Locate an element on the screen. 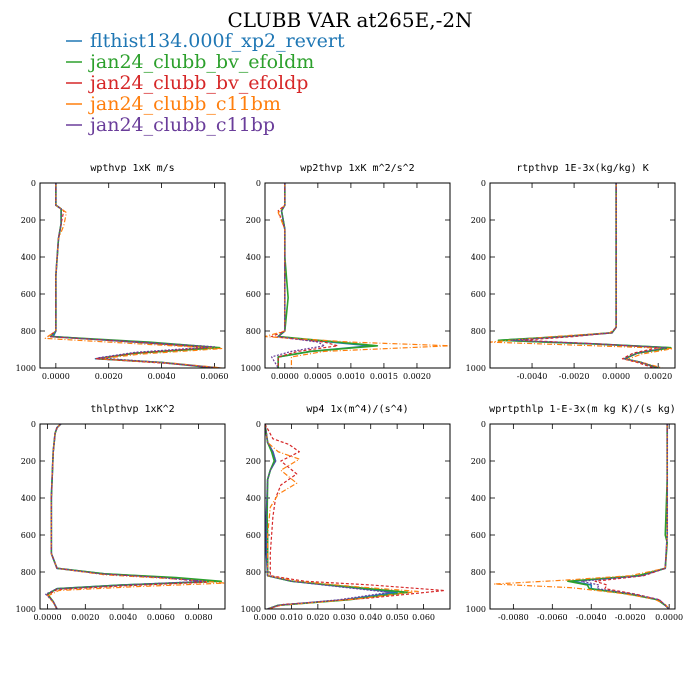 This screenshot has height=700, width=700. x-tick-label: 0.000 is located at coordinates (265, 617).